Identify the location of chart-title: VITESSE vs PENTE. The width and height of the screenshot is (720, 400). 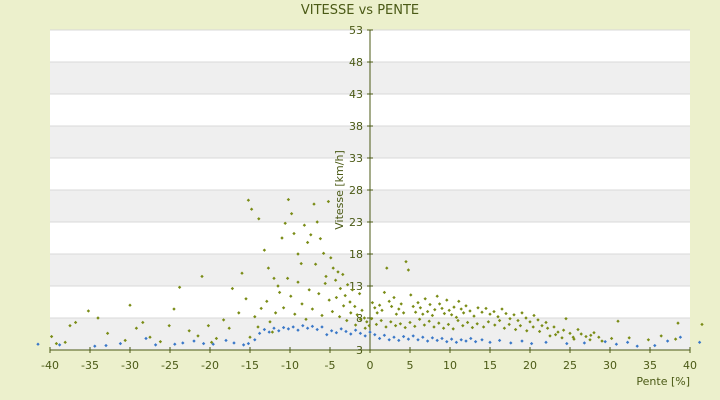
(360, 10).